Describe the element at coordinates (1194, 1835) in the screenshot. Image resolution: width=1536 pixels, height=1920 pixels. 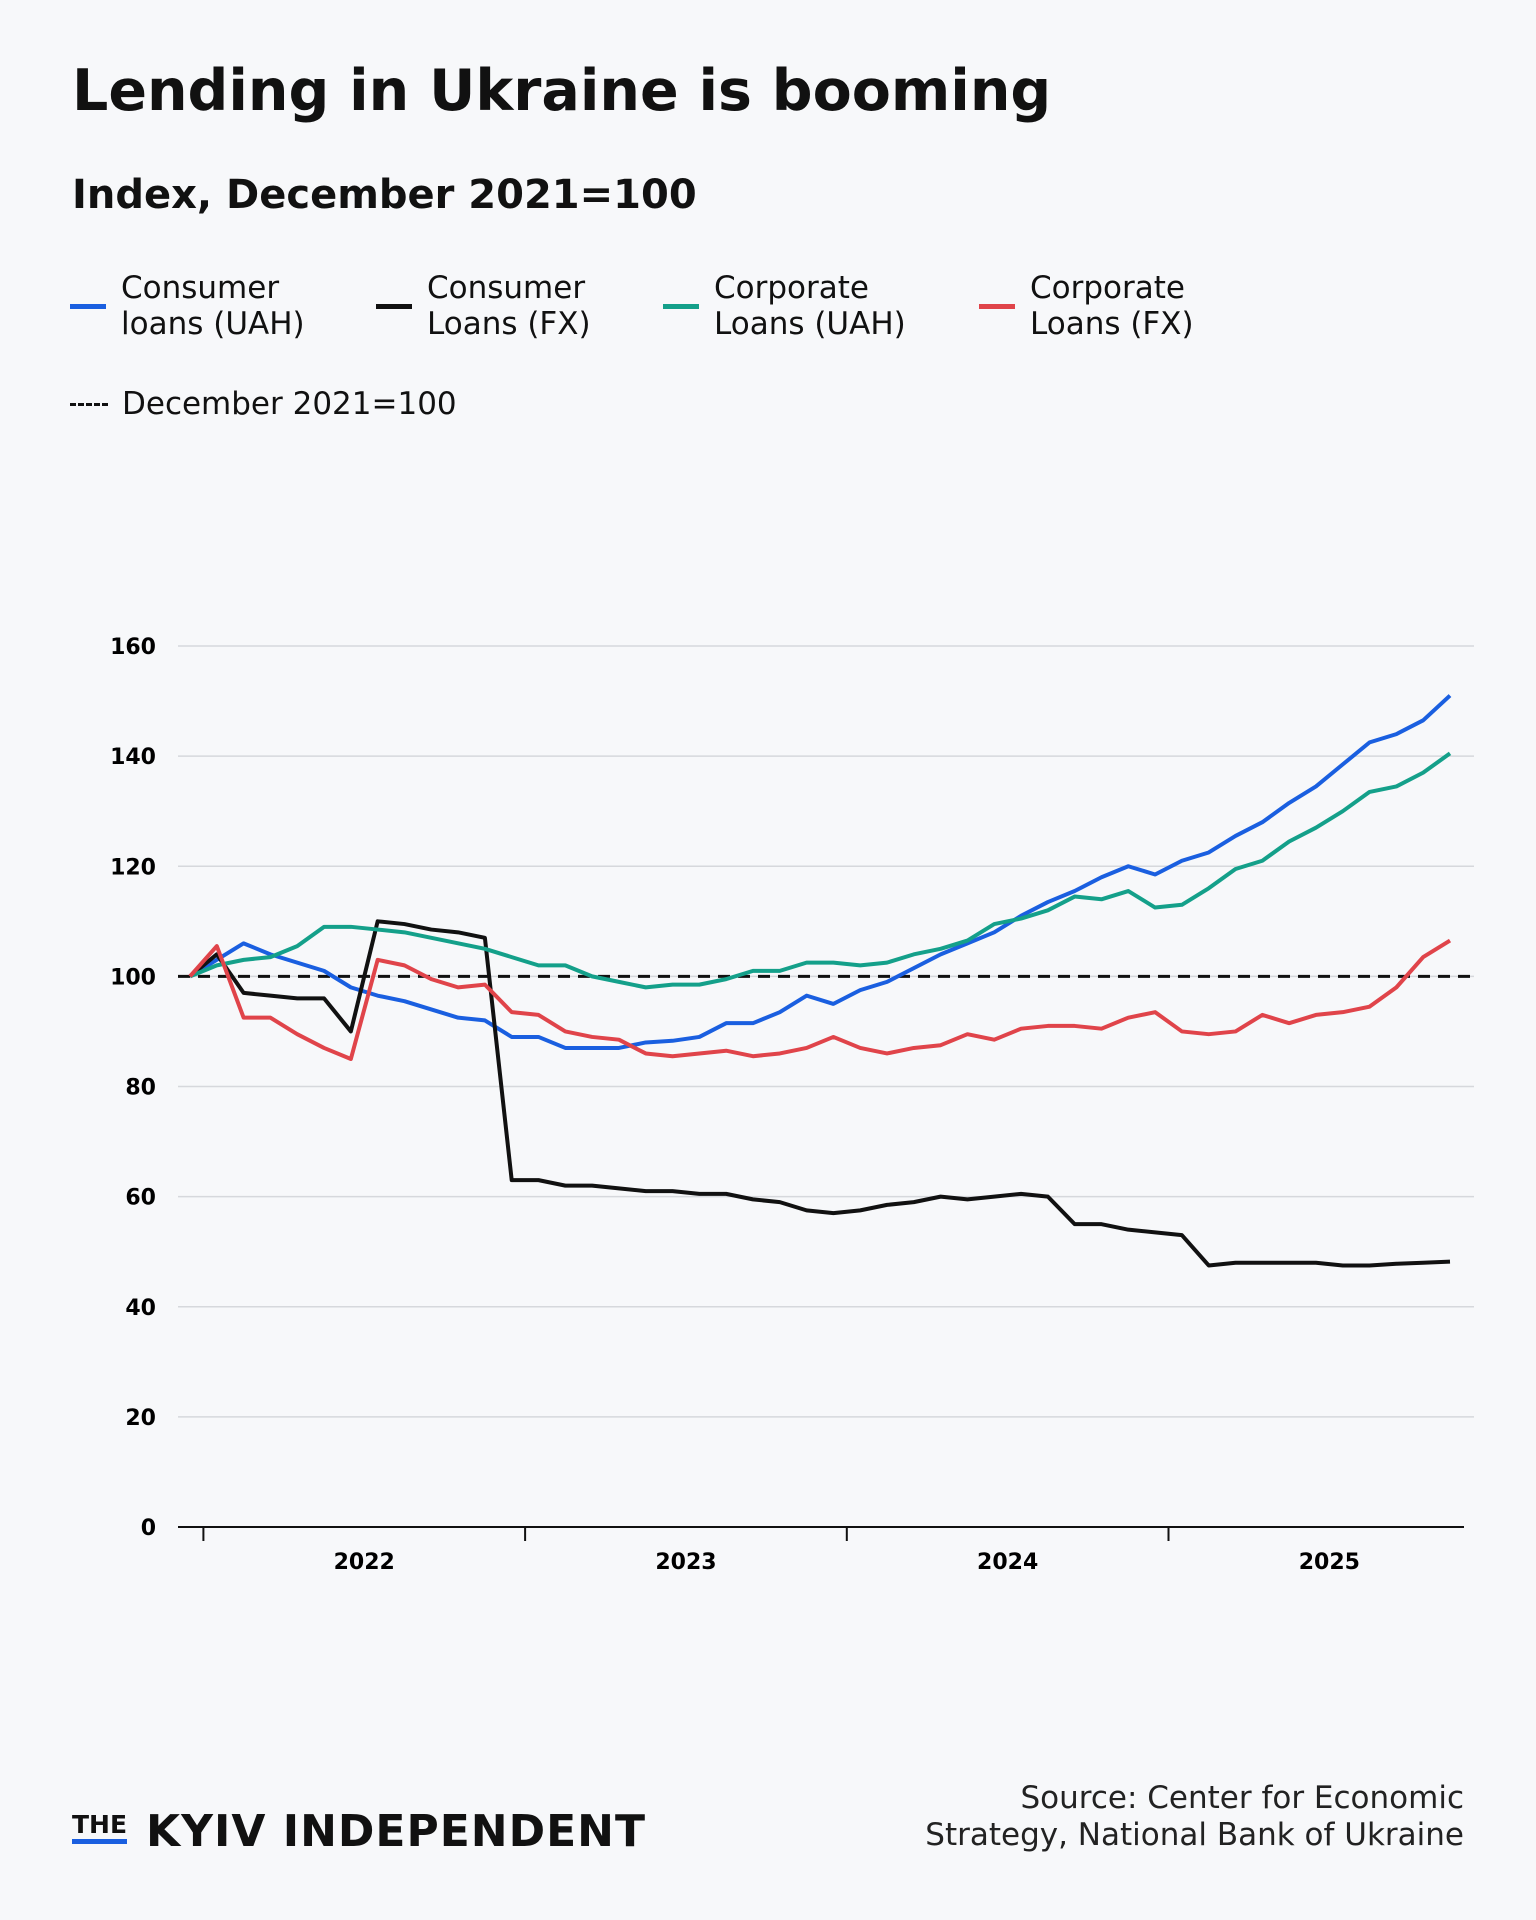
I see `source-line: Strategy, National Bank of Ukraine` at that location.